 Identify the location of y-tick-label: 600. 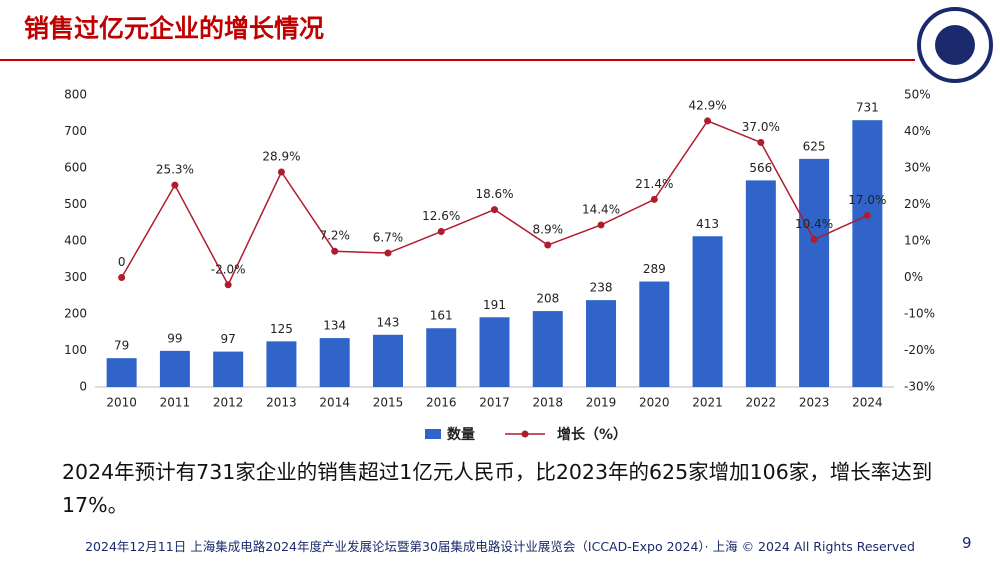
(75, 168).